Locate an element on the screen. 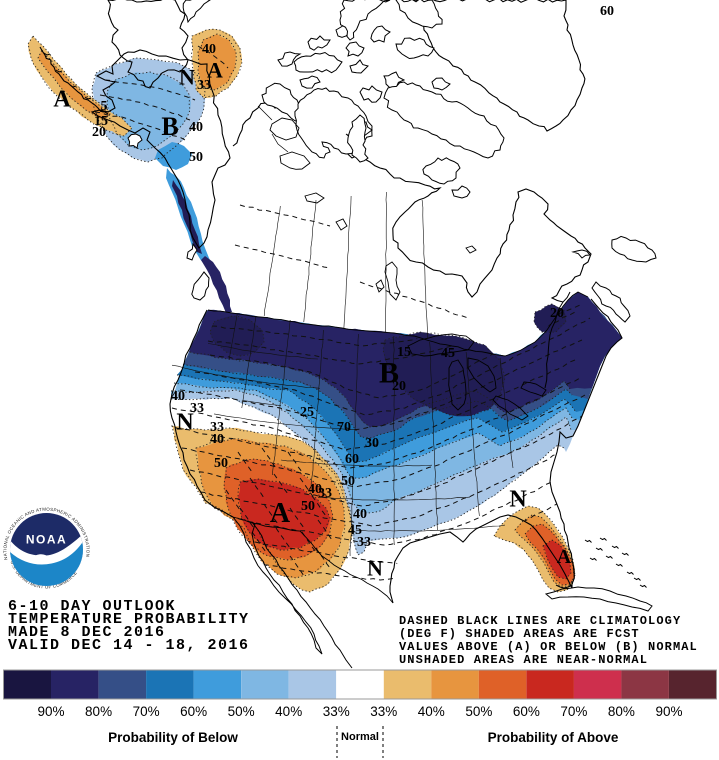  svg-text: TEMPERATURE PROBABILITY is located at coordinates (129, 619).